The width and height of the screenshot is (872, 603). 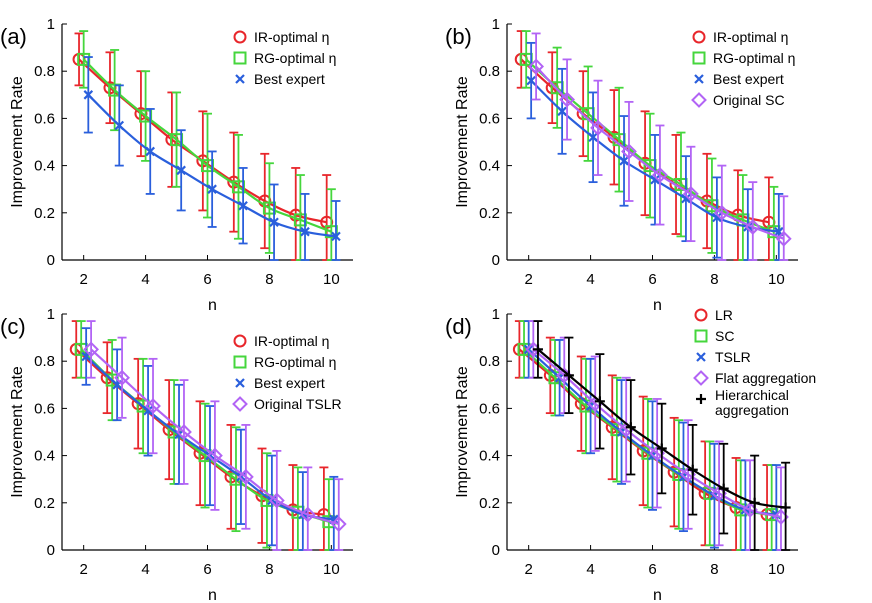 What do you see at coordinates (752, 410) in the screenshot?
I see `legend-label: aggregation` at bounding box center [752, 410].